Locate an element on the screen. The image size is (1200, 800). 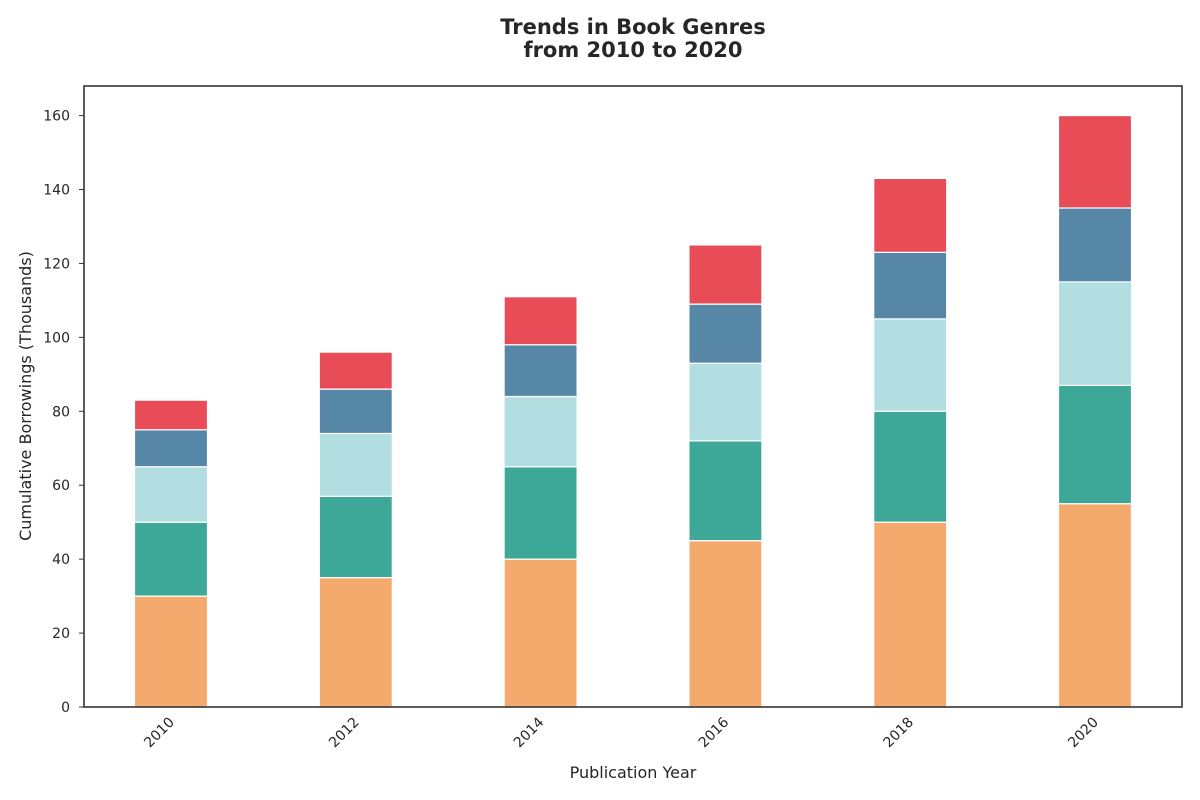
y-tick-label: 100 is located at coordinates (56, 338).